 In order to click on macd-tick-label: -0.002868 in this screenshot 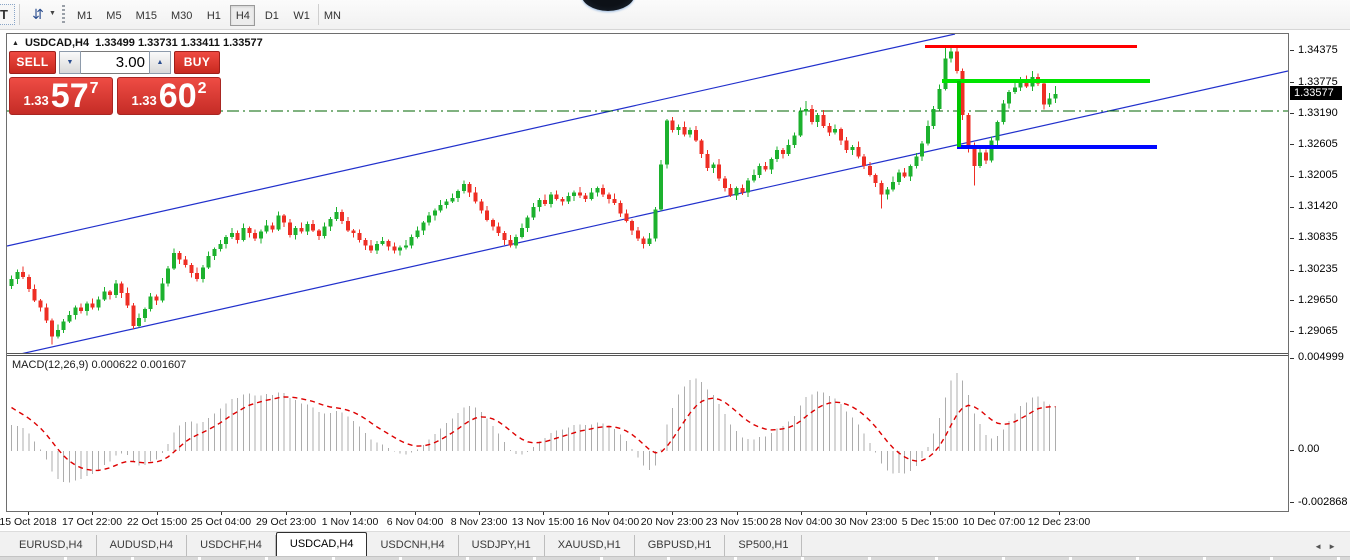, I will do `click(1323, 501)`.